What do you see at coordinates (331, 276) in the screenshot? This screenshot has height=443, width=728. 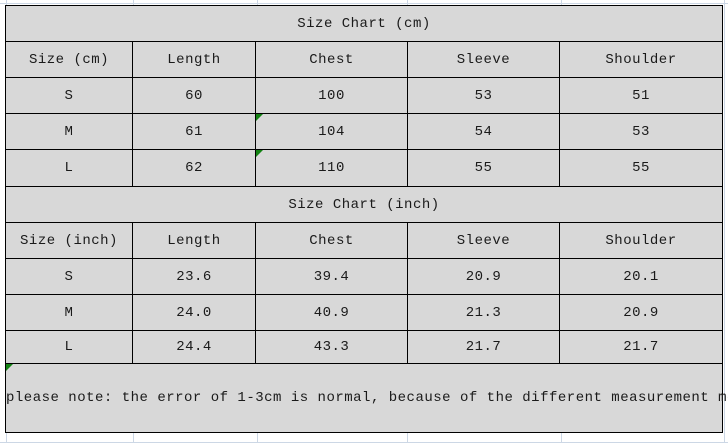 I see `table-cell: 39.4` at bounding box center [331, 276].